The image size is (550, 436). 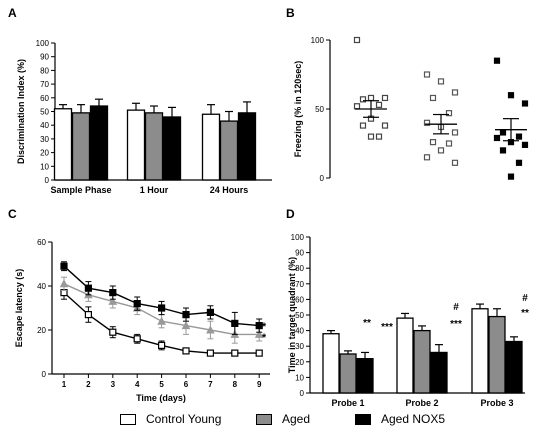 I want to click on legend-swatch-aged, so click(x=264, y=419).